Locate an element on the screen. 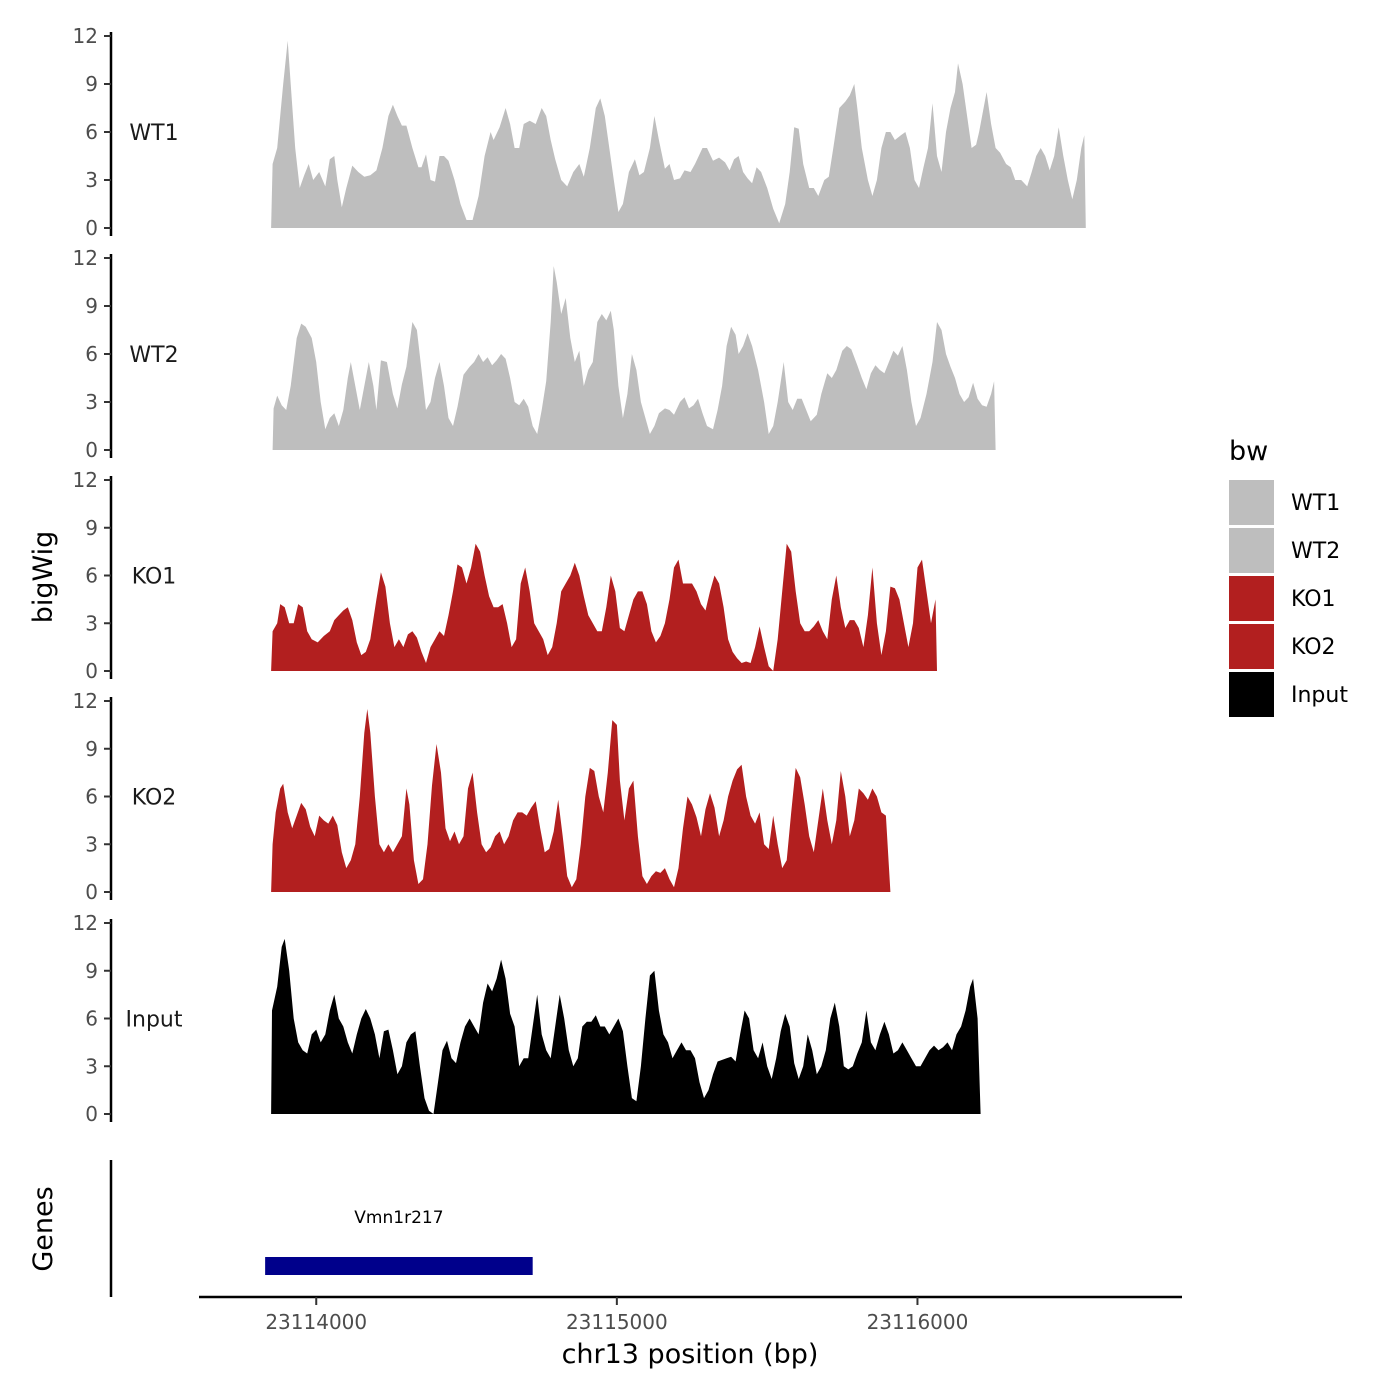 This screenshot has height=1400, width=1400. track-wt1: 0 3 6 9 12 WT1 is located at coordinates (579, 132).